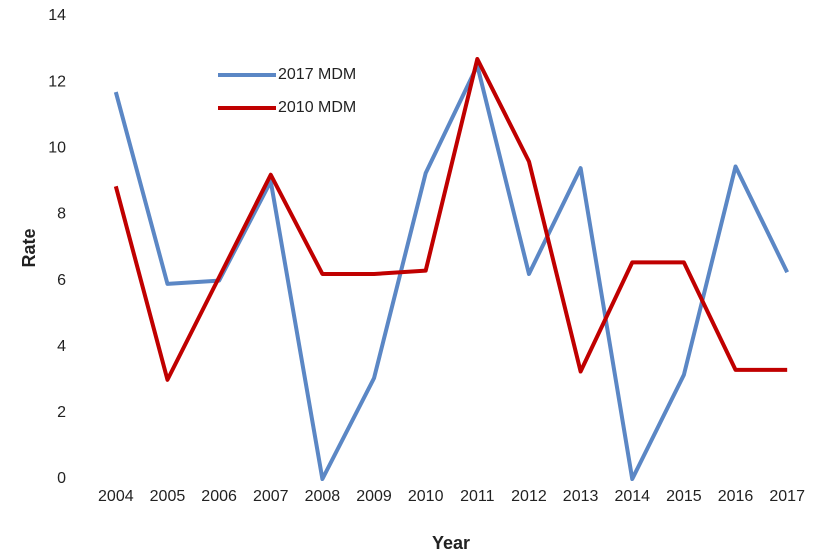  What do you see at coordinates (57, 15) in the screenshot?
I see `y-tick-label: 14` at bounding box center [57, 15].